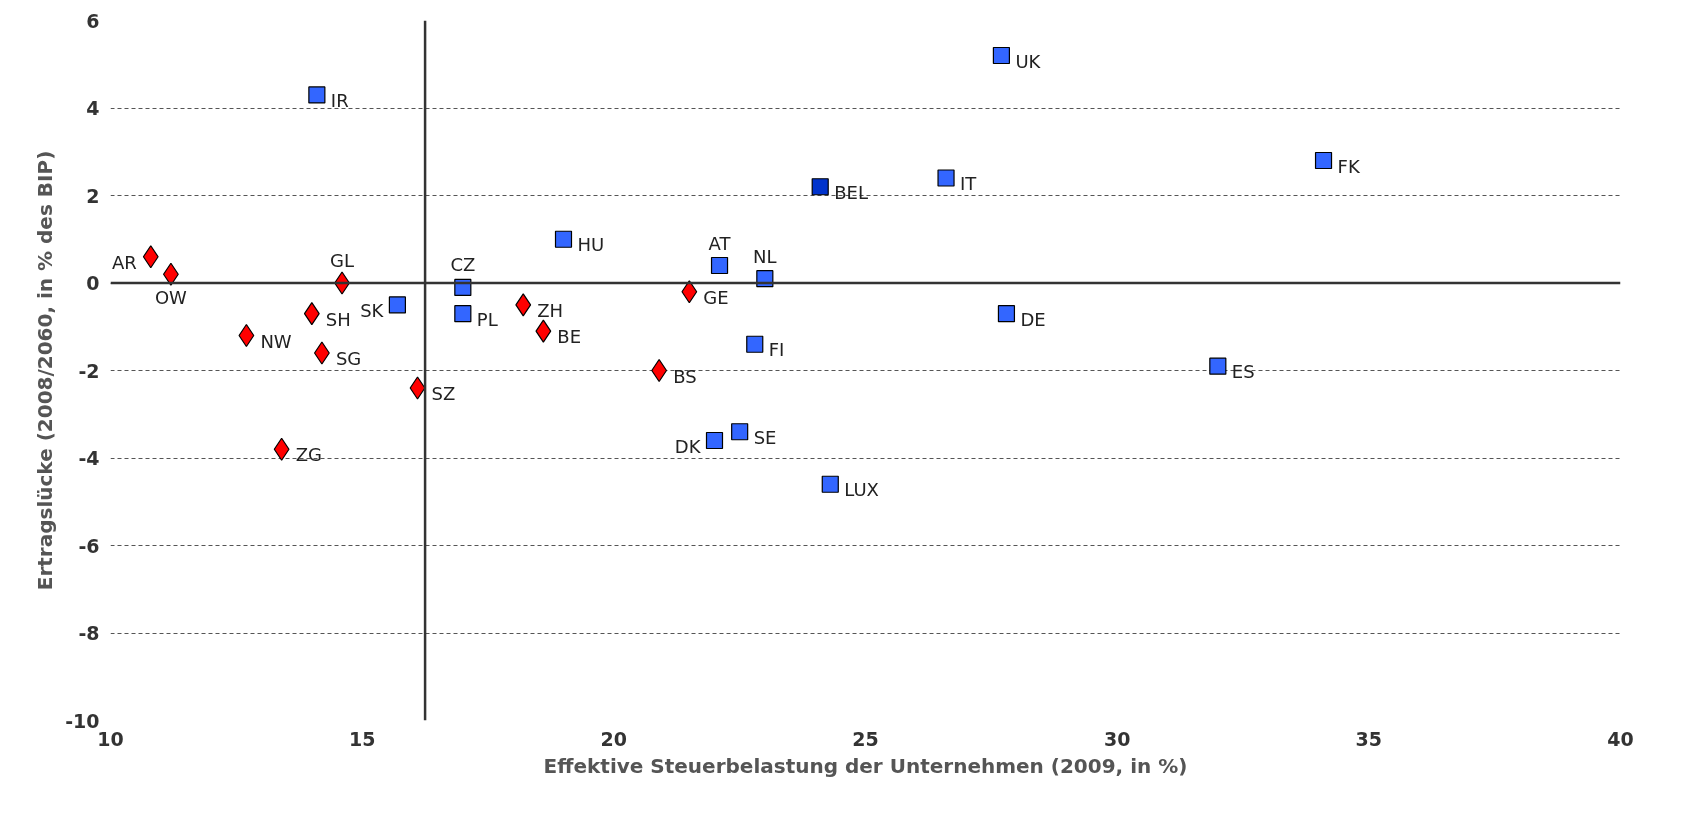 This screenshot has width=1693, height=821. What do you see at coordinates (614, 738) in the screenshot?
I see `x-tick-label: 20` at bounding box center [614, 738].